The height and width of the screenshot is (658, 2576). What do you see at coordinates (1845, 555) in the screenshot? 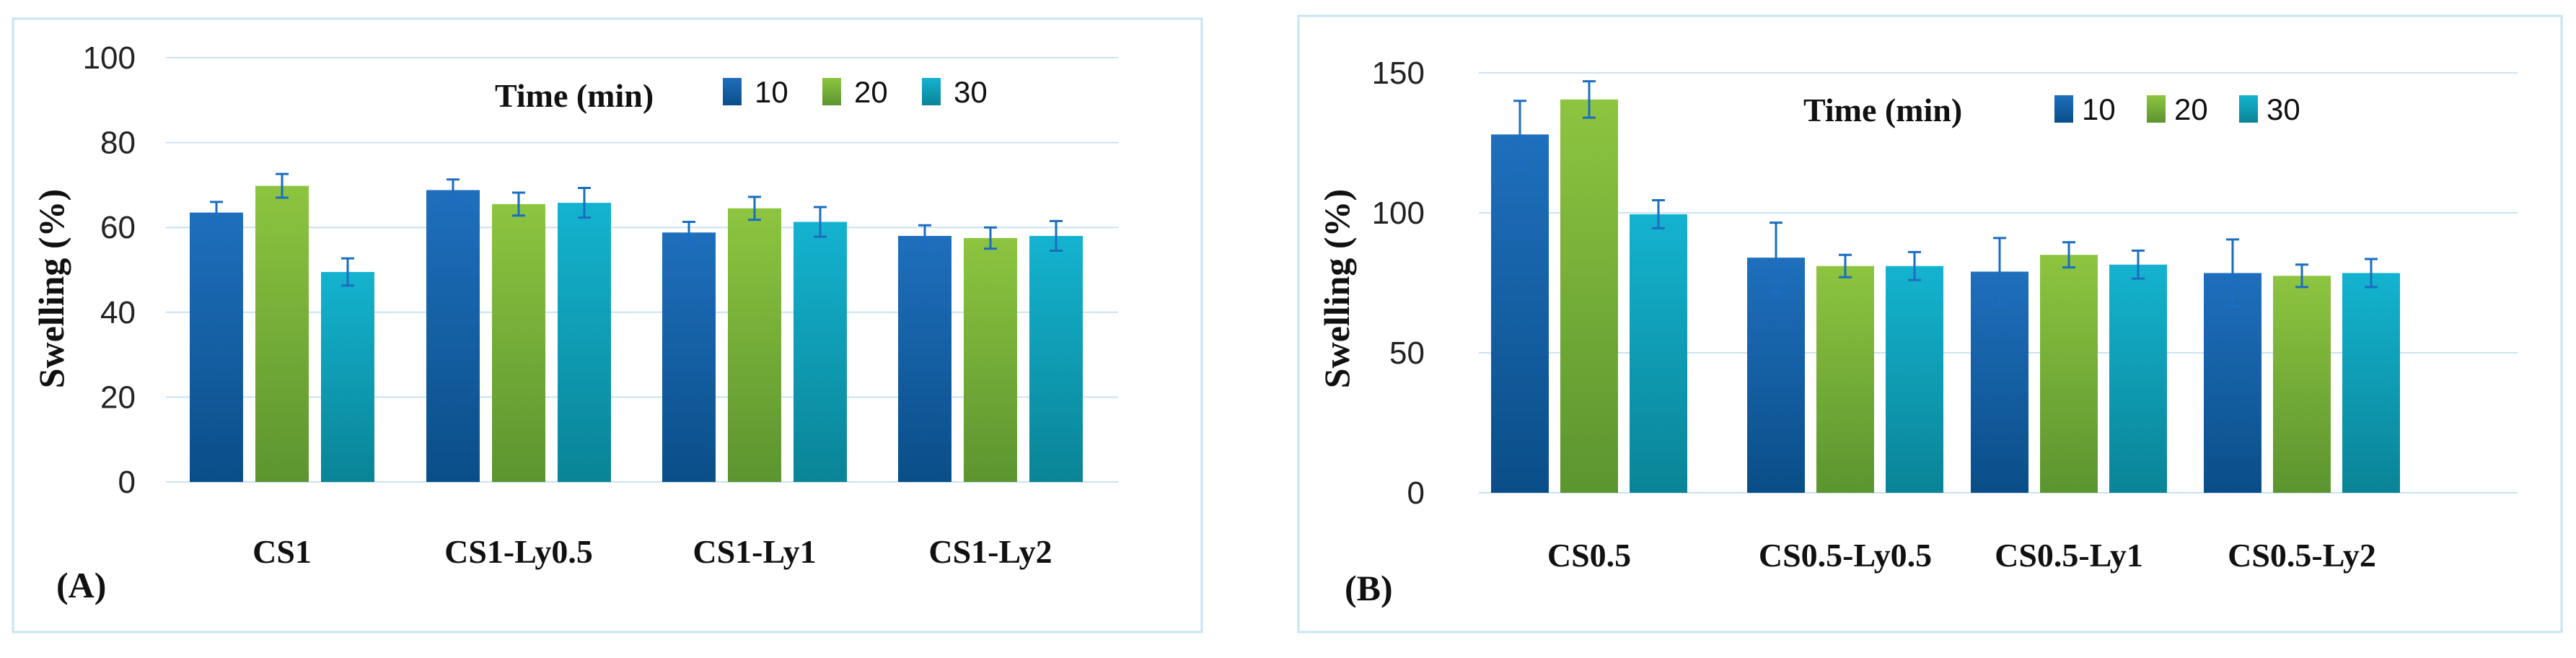
I see `x-category-label: CS0.5-Ly0.5` at bounding box center [1845, 555].